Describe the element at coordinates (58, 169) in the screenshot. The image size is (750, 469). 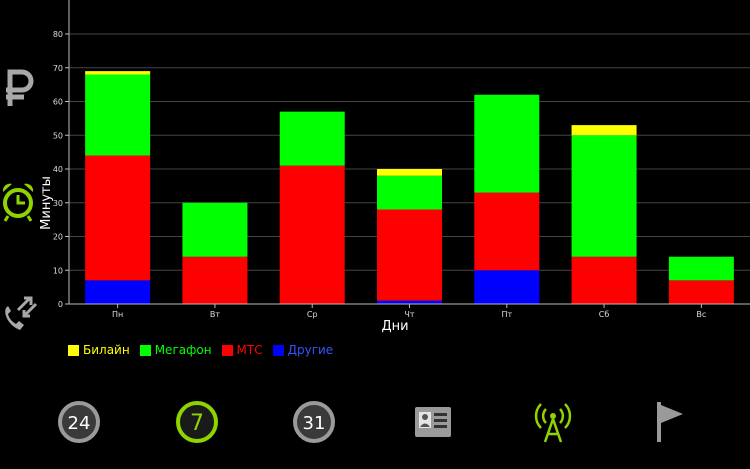
I see `y-tick-label: 40` at that location.